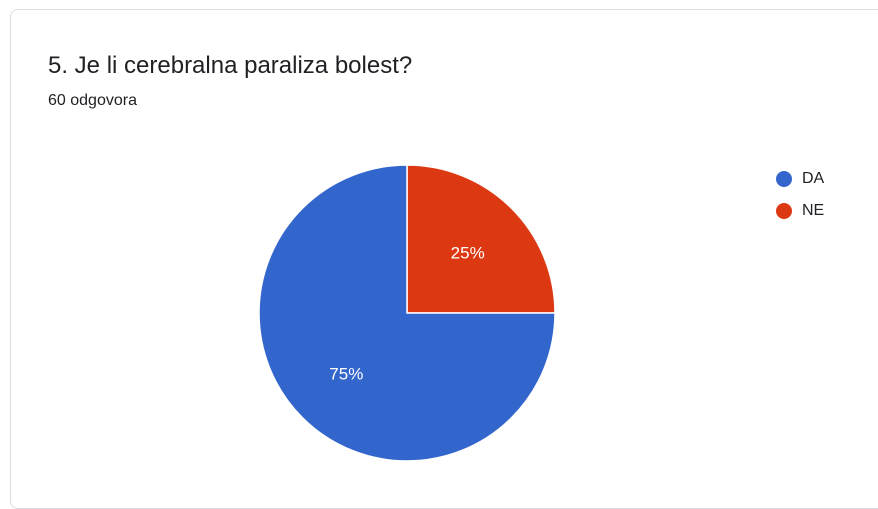  Describe the element at coordinates (784, 211) in the screenshot. I see `legend-swatch-ne` at that location.